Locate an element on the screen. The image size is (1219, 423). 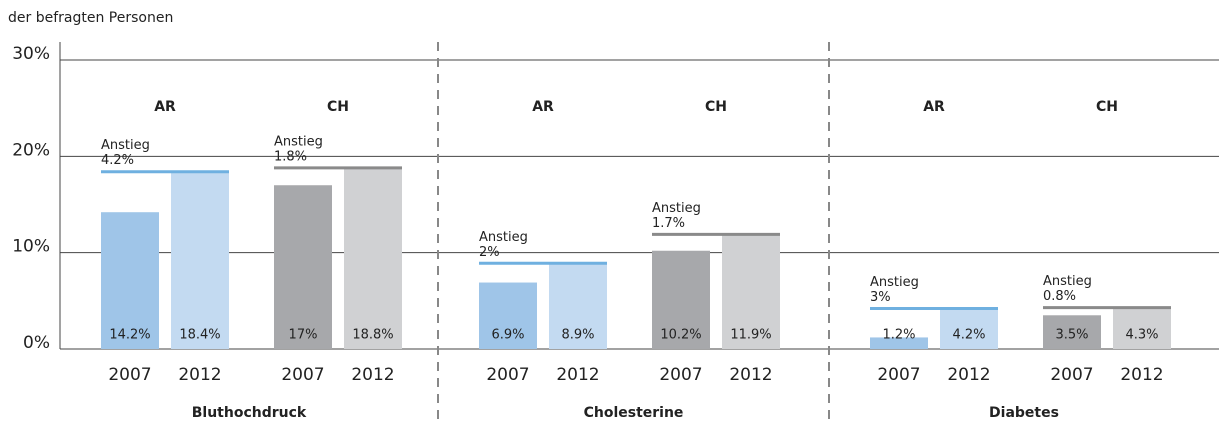
value-label: 1.2% is located at coordinates (898, 335).